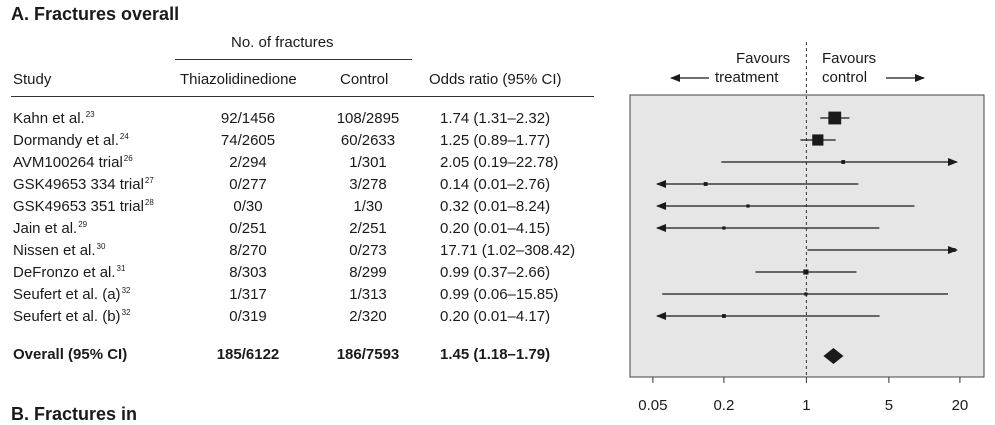  I want to click on study-name: Dormandy et al.24, so click(71, 140).